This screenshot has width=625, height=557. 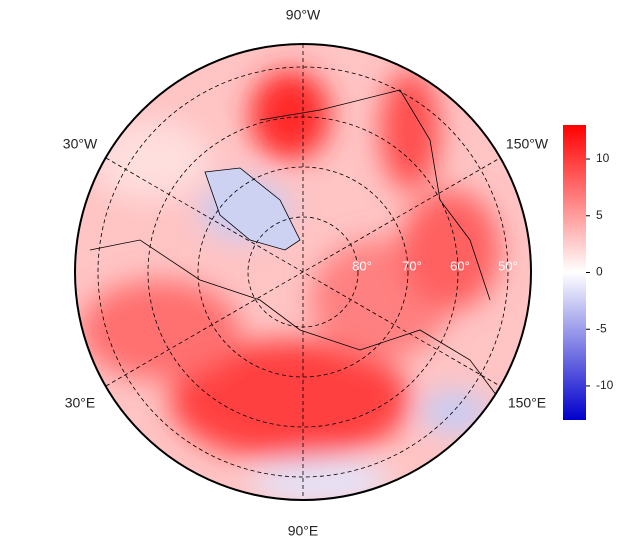 What do you see at coordinates (303, 531) in the screenshot?
I see `meridian-label: 90°E` at bounding box center [303, 531].